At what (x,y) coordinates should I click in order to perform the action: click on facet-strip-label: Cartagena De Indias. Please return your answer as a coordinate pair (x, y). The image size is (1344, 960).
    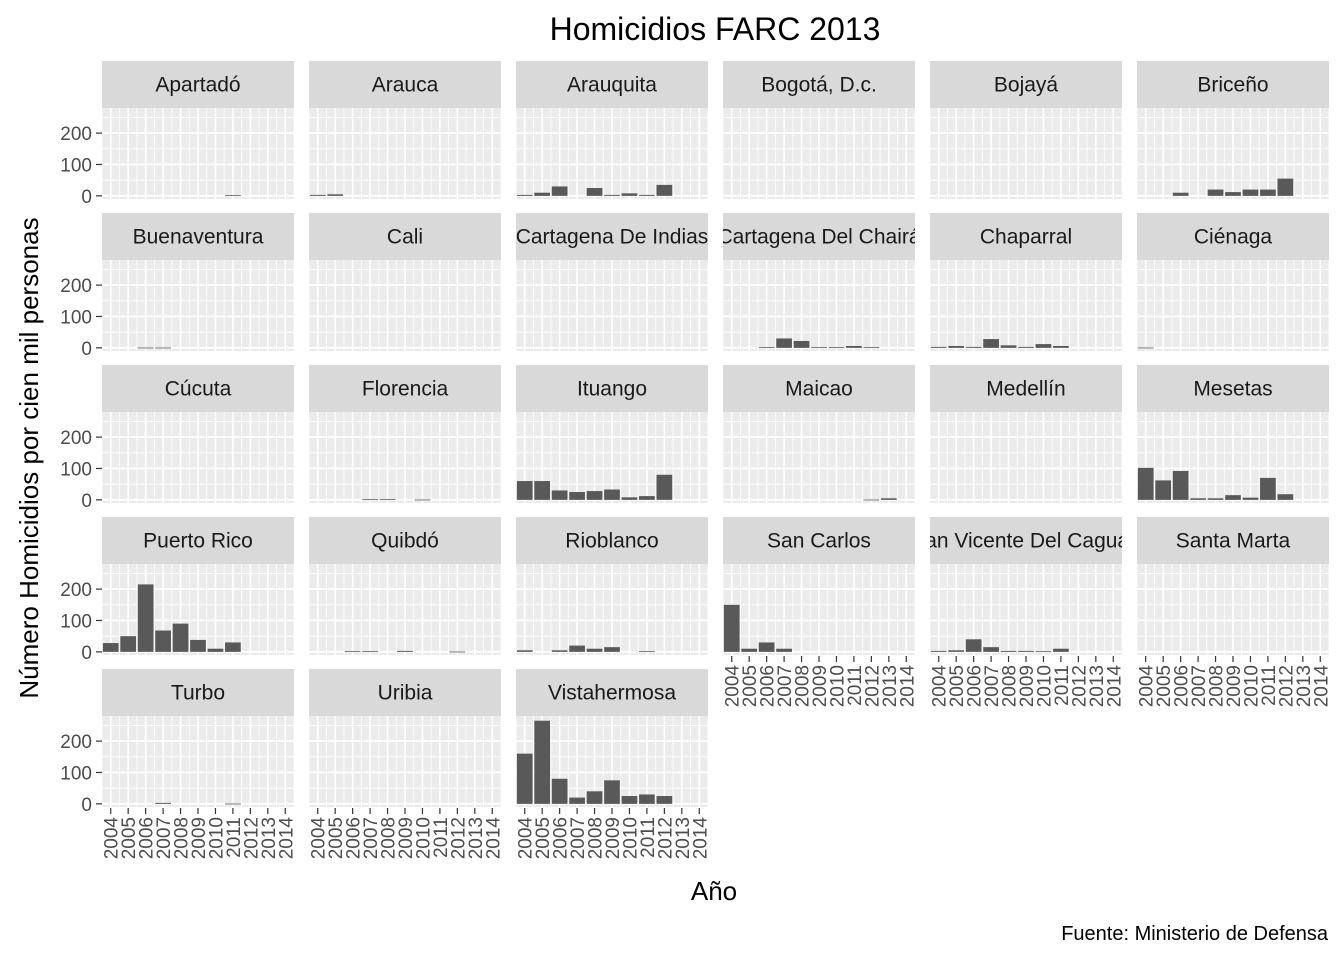
    Looking at the image, I should click on (612, 237).